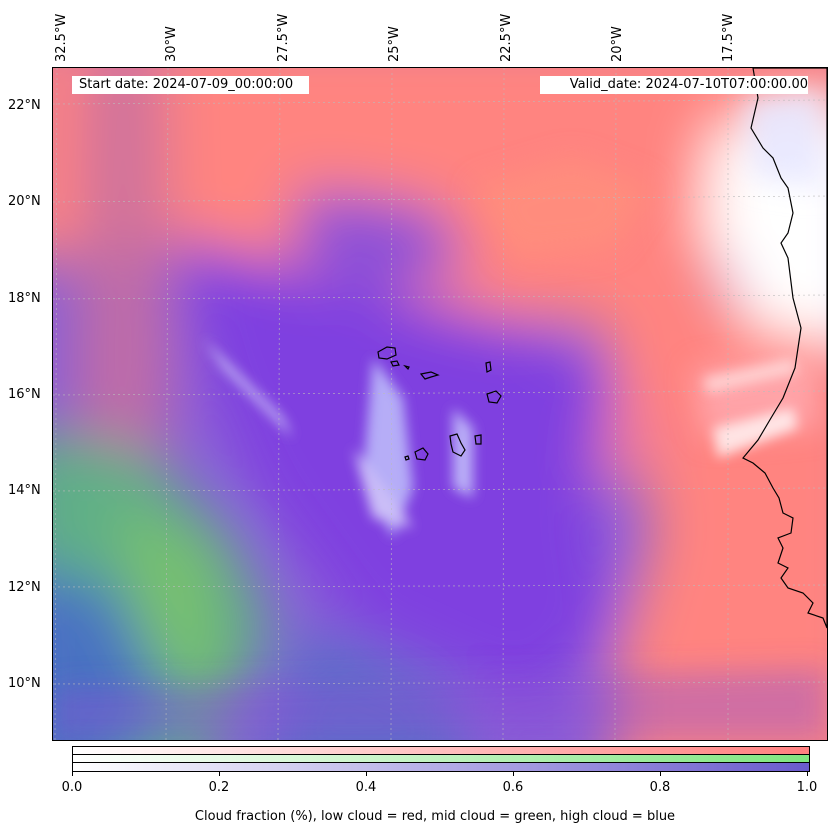 Image resolution: width=837 pixels, height=836 pixels. I want to click on lon-label-22-5w: 22.5°W, so click(506, 37).